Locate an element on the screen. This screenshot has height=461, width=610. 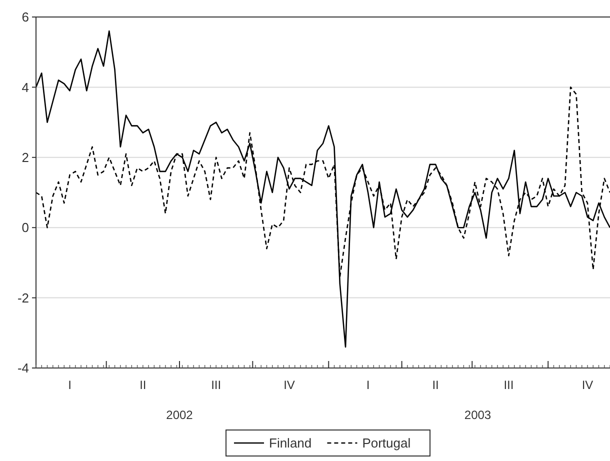
y-tick-label: 0 is located at coordinates (25, 228).